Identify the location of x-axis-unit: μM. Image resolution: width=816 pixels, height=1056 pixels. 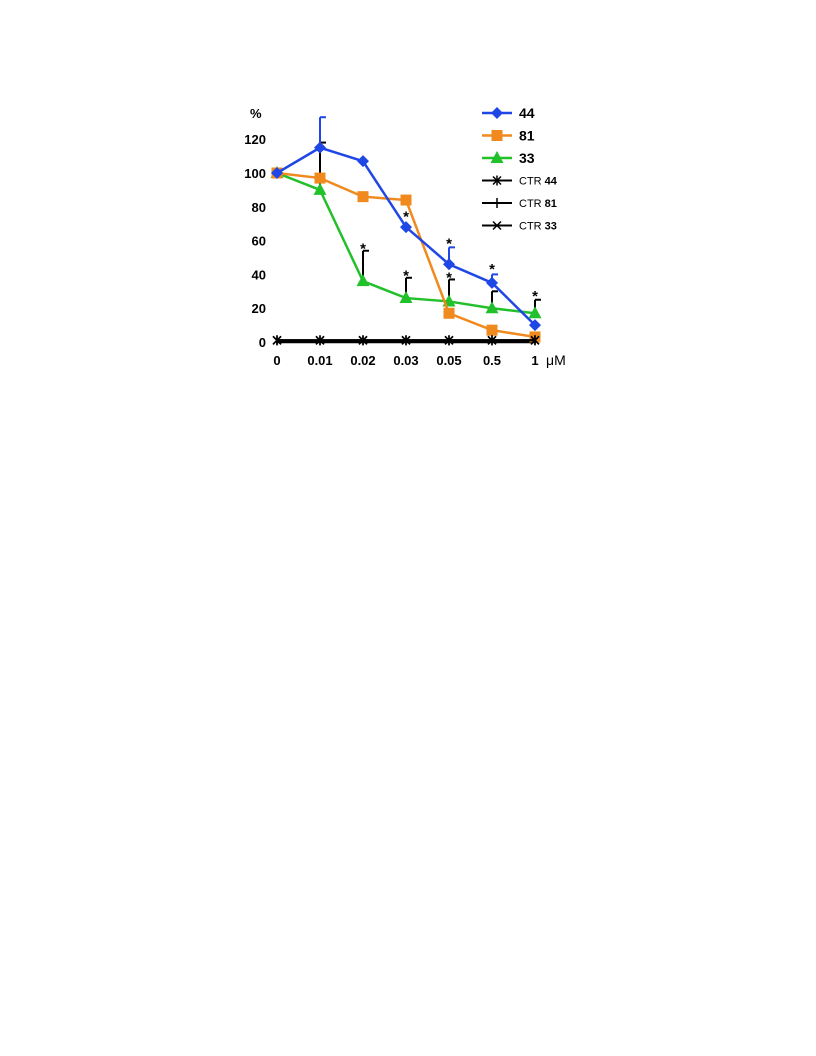
(556, 360).